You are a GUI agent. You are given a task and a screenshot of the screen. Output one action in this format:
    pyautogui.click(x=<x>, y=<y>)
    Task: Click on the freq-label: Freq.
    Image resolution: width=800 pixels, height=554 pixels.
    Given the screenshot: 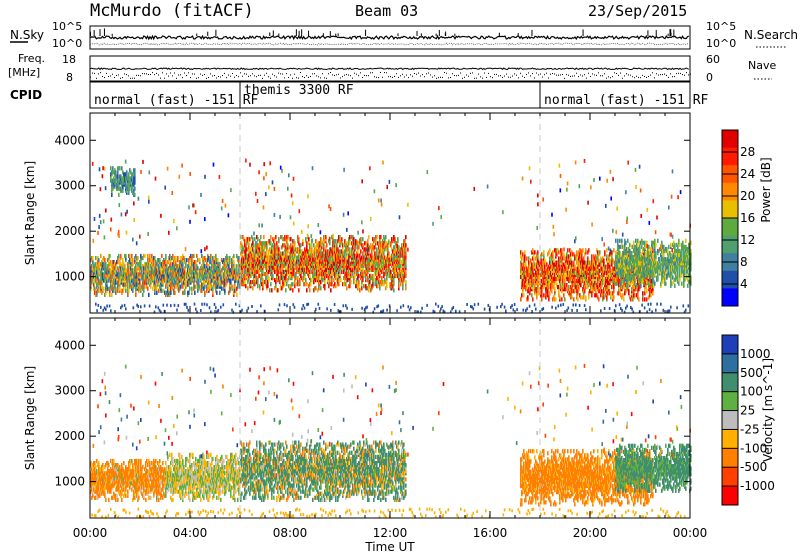 What is the action you would take?
    pyautogui.click(x=31, y=58)
    